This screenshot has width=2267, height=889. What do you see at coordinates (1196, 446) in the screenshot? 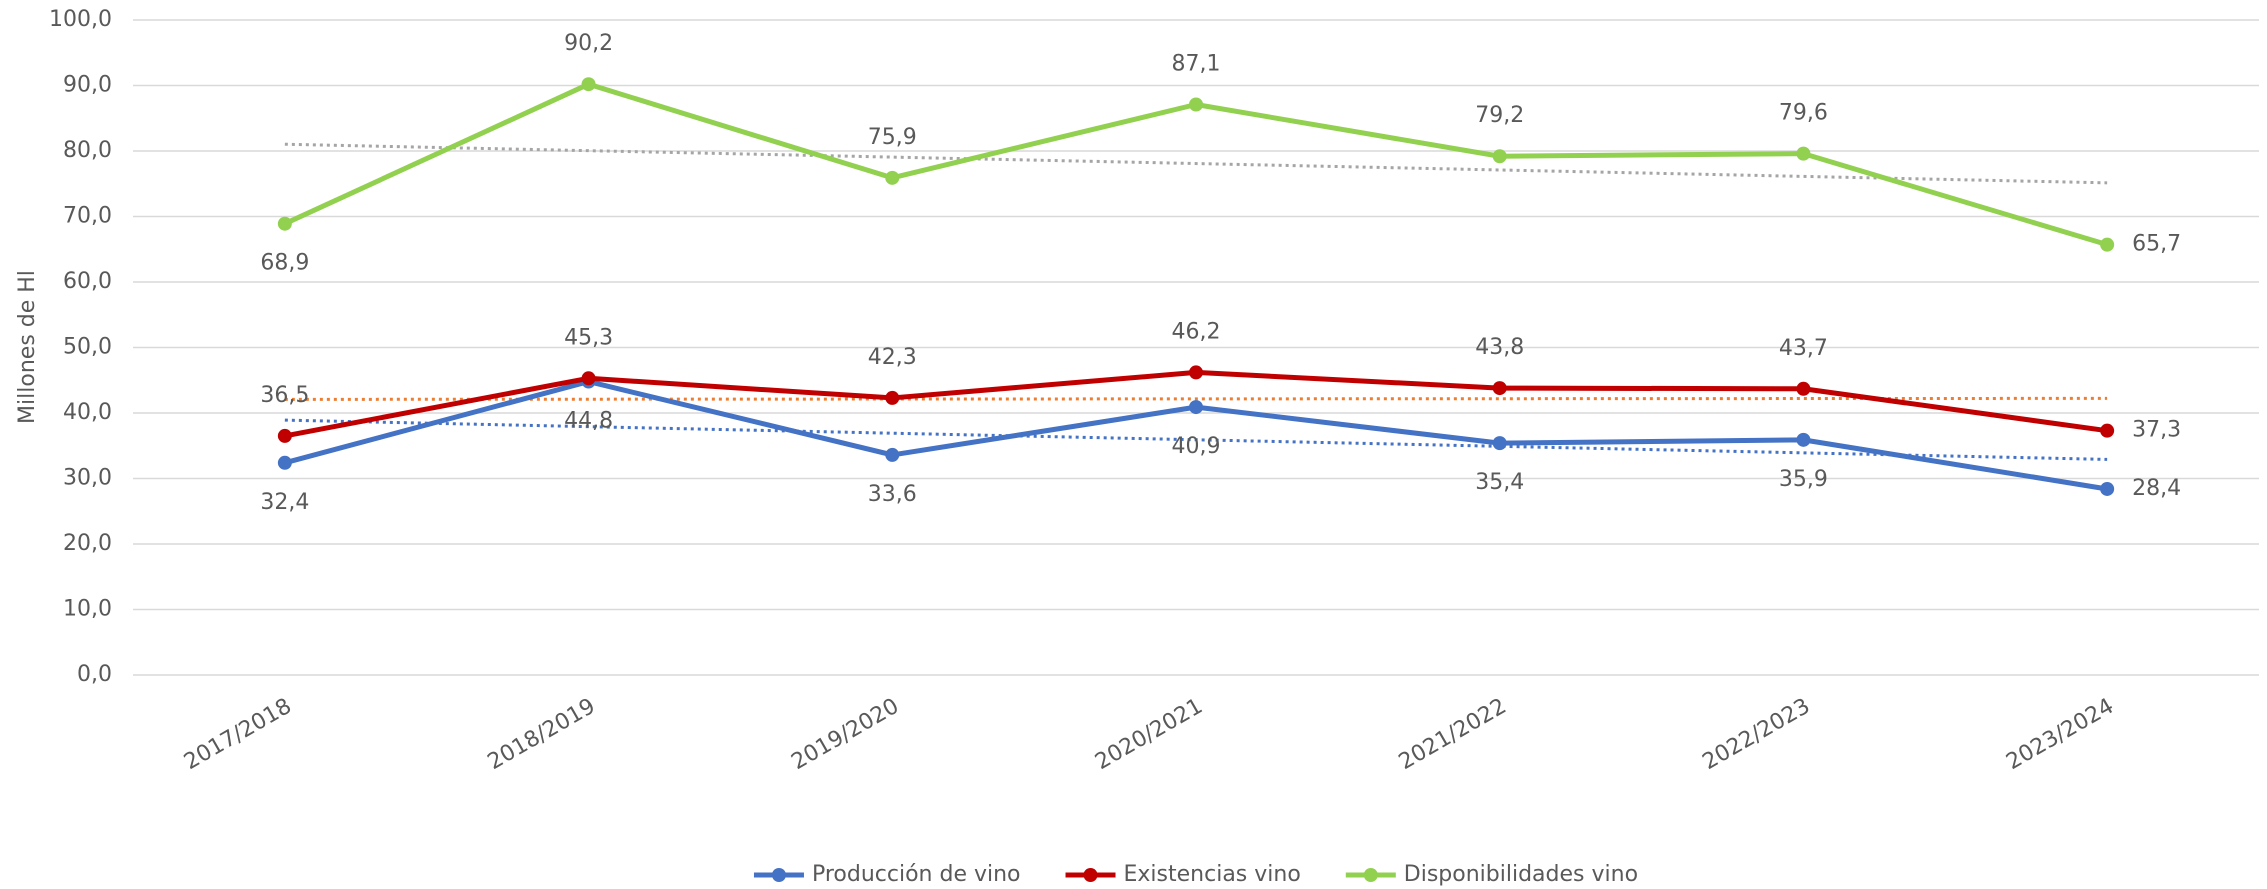
I see `data-label: 40,9` at bounding box center [1196, 446].